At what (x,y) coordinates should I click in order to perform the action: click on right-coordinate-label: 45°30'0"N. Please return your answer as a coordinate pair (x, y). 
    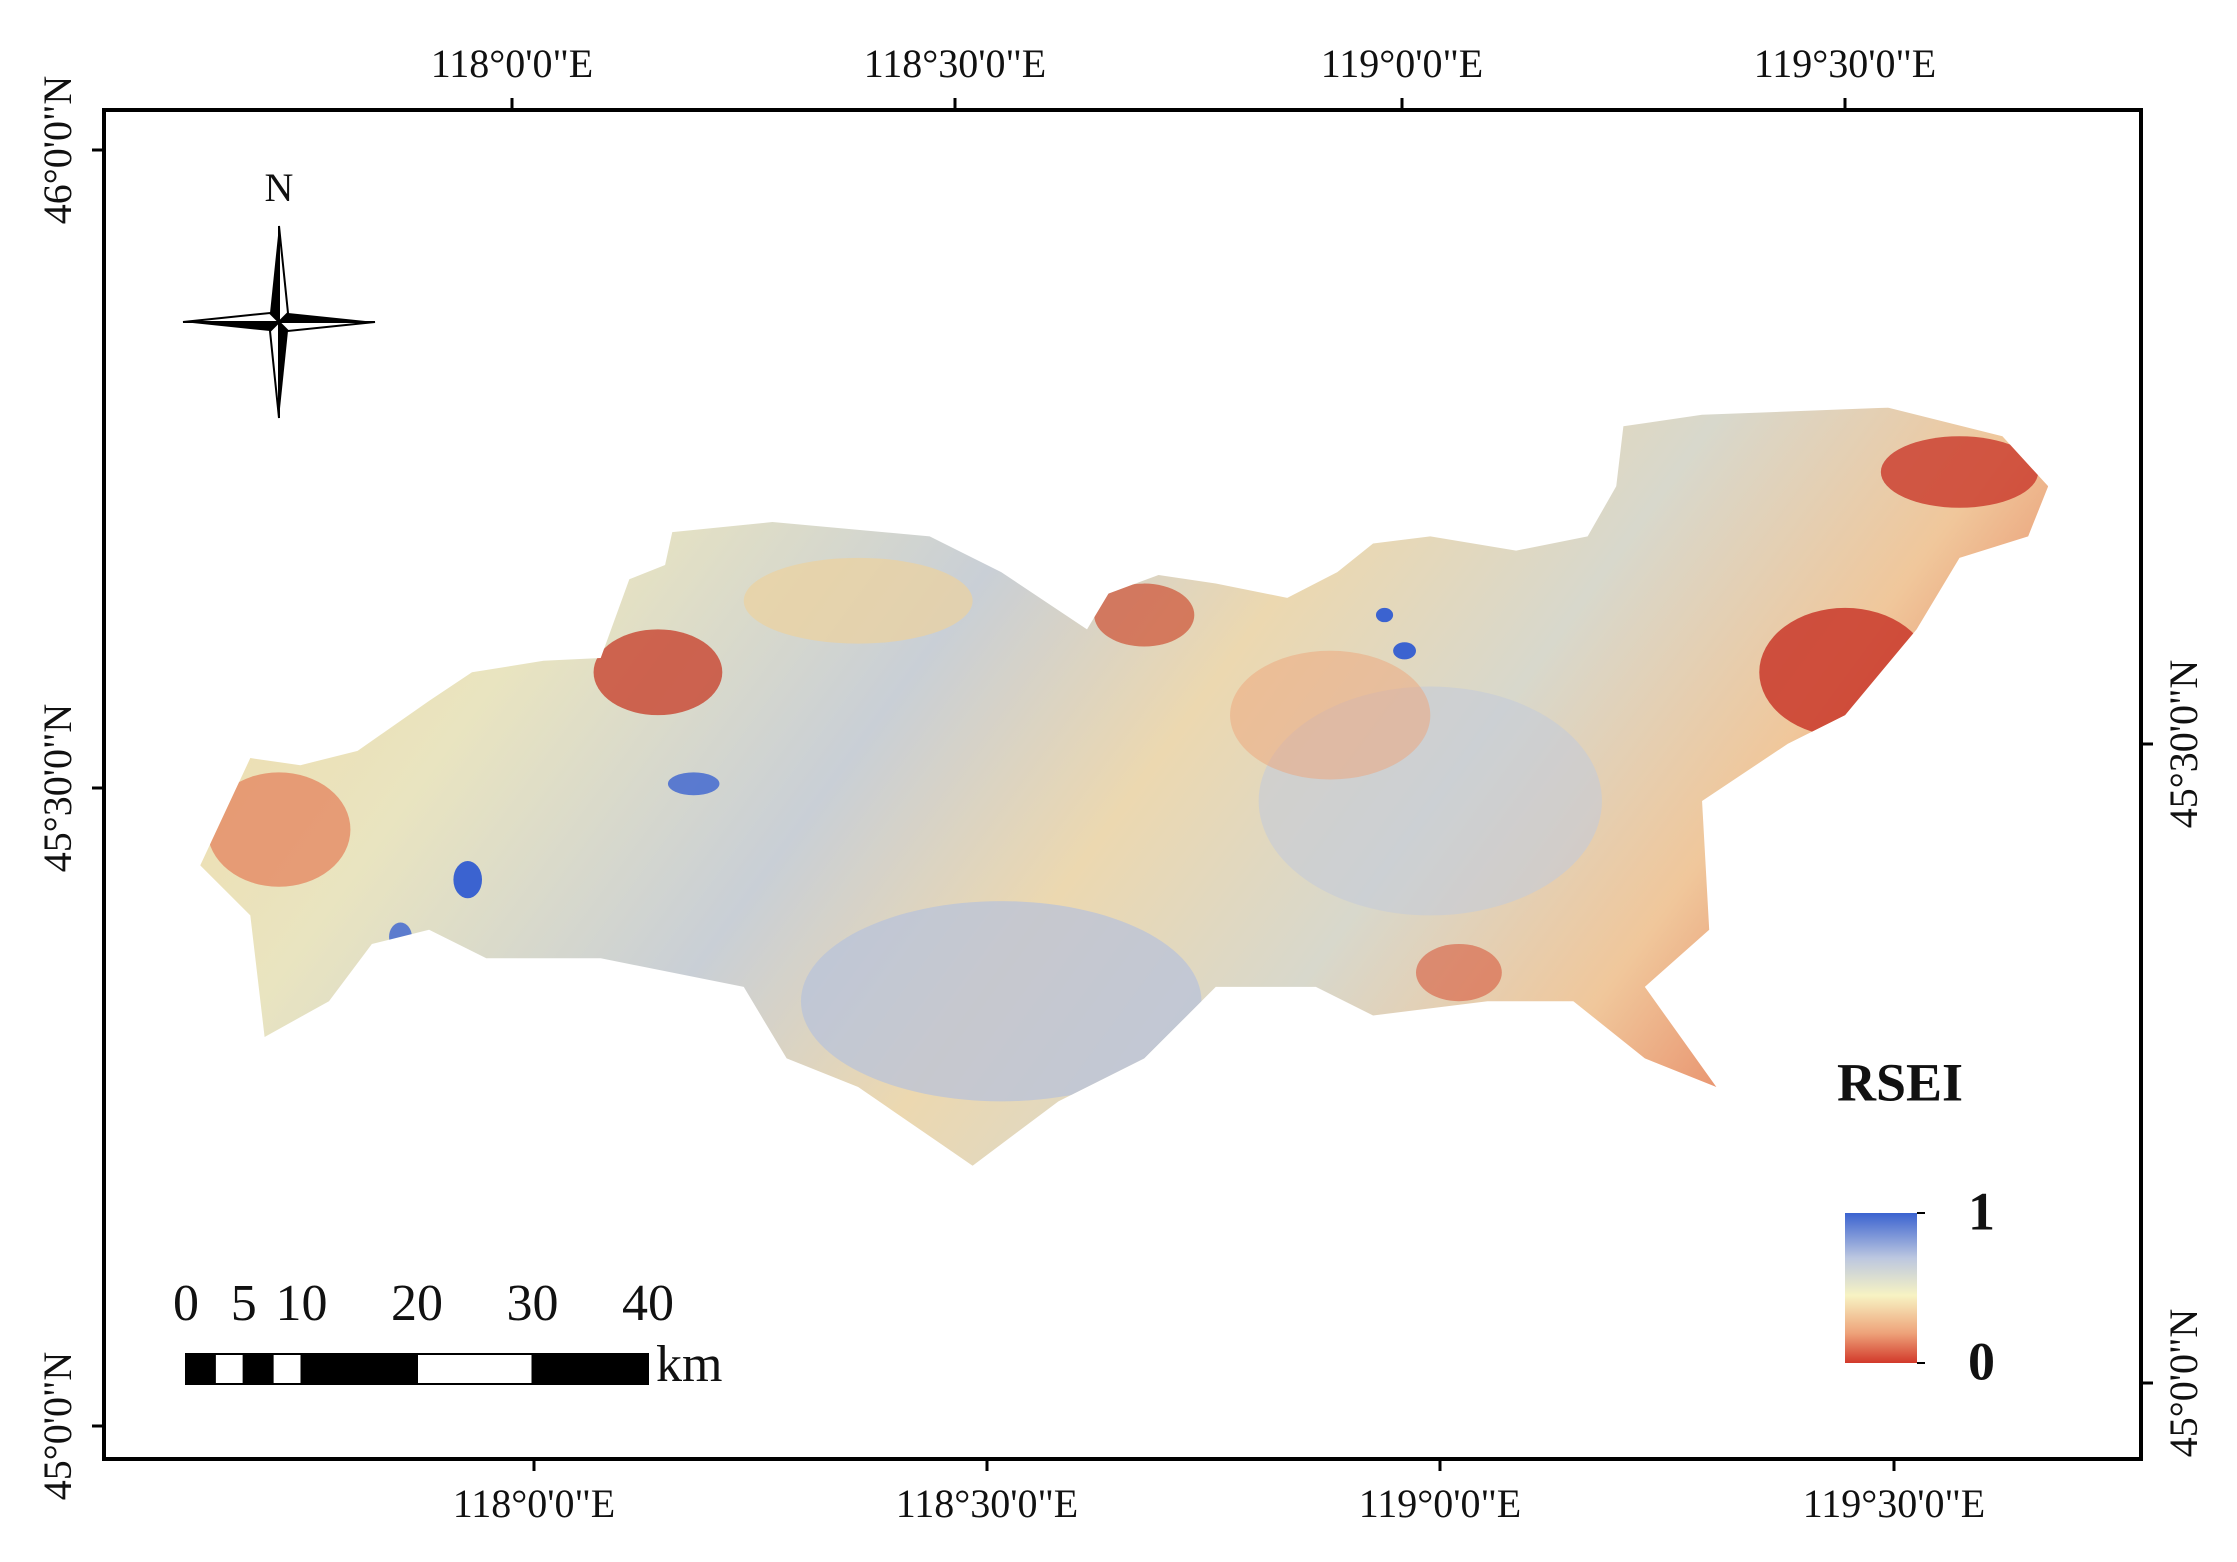
    Looking at the image, I should click on (2183, 744).